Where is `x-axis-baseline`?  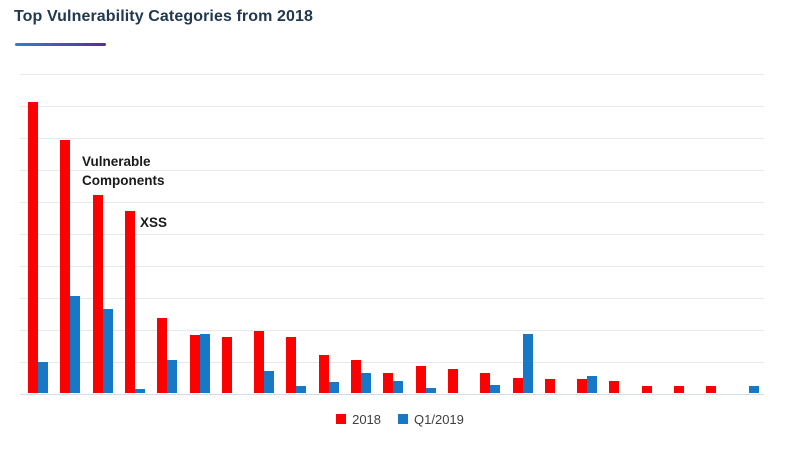
x-axis-baseline is located at coordinates (392, 394).